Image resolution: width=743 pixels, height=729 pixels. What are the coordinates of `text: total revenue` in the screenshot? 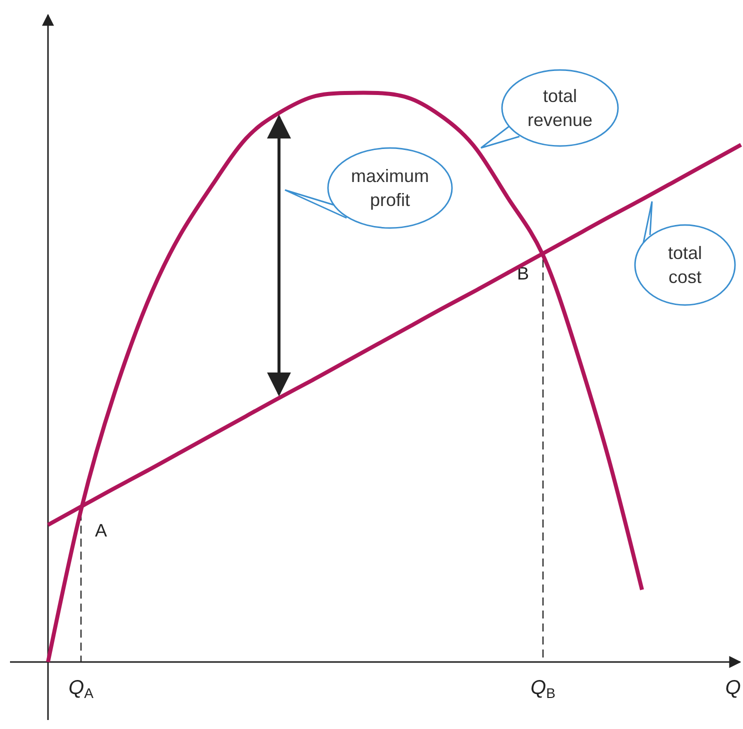 It's located at (560, 108).